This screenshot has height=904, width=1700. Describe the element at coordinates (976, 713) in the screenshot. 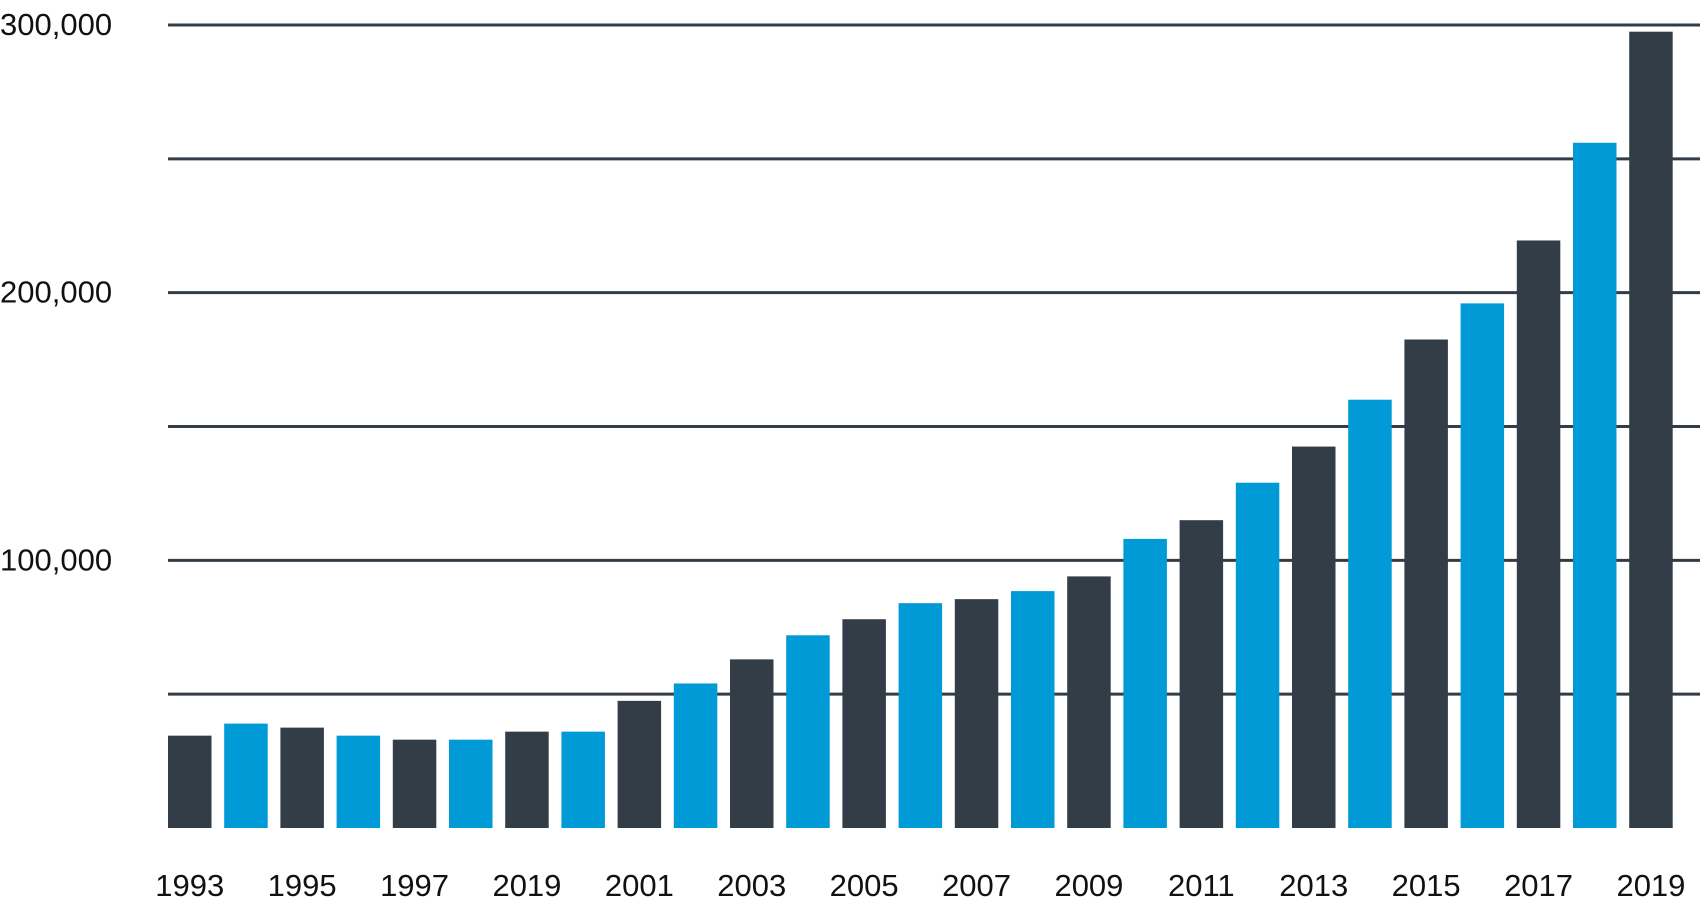

I see `bar-2007` at that location.